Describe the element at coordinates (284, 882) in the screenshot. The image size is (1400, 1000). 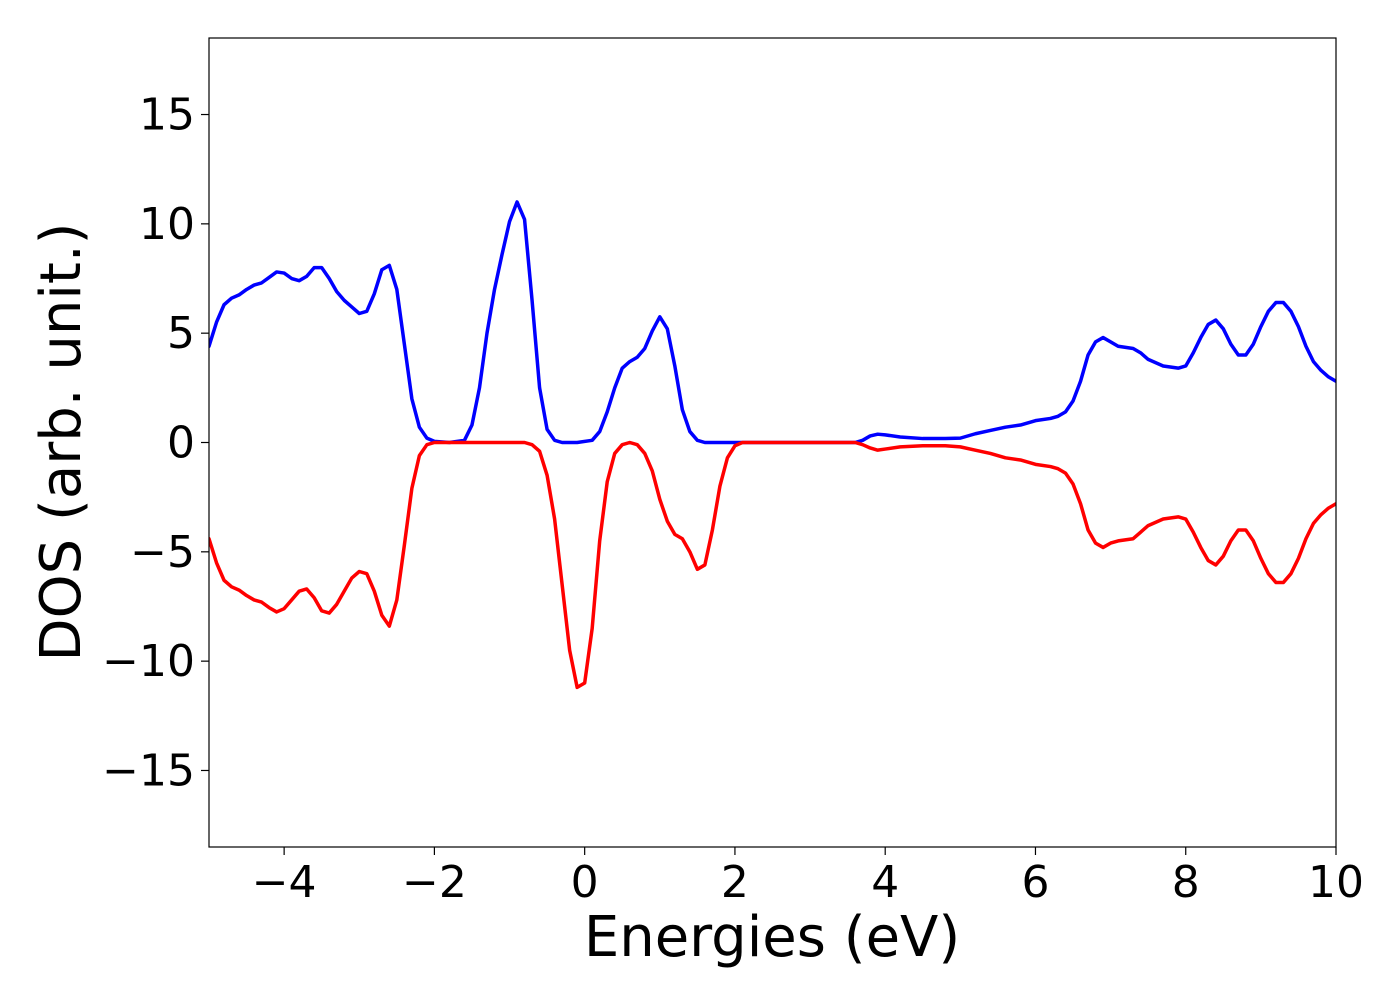
I see `x-tick-label: −4` at that location.